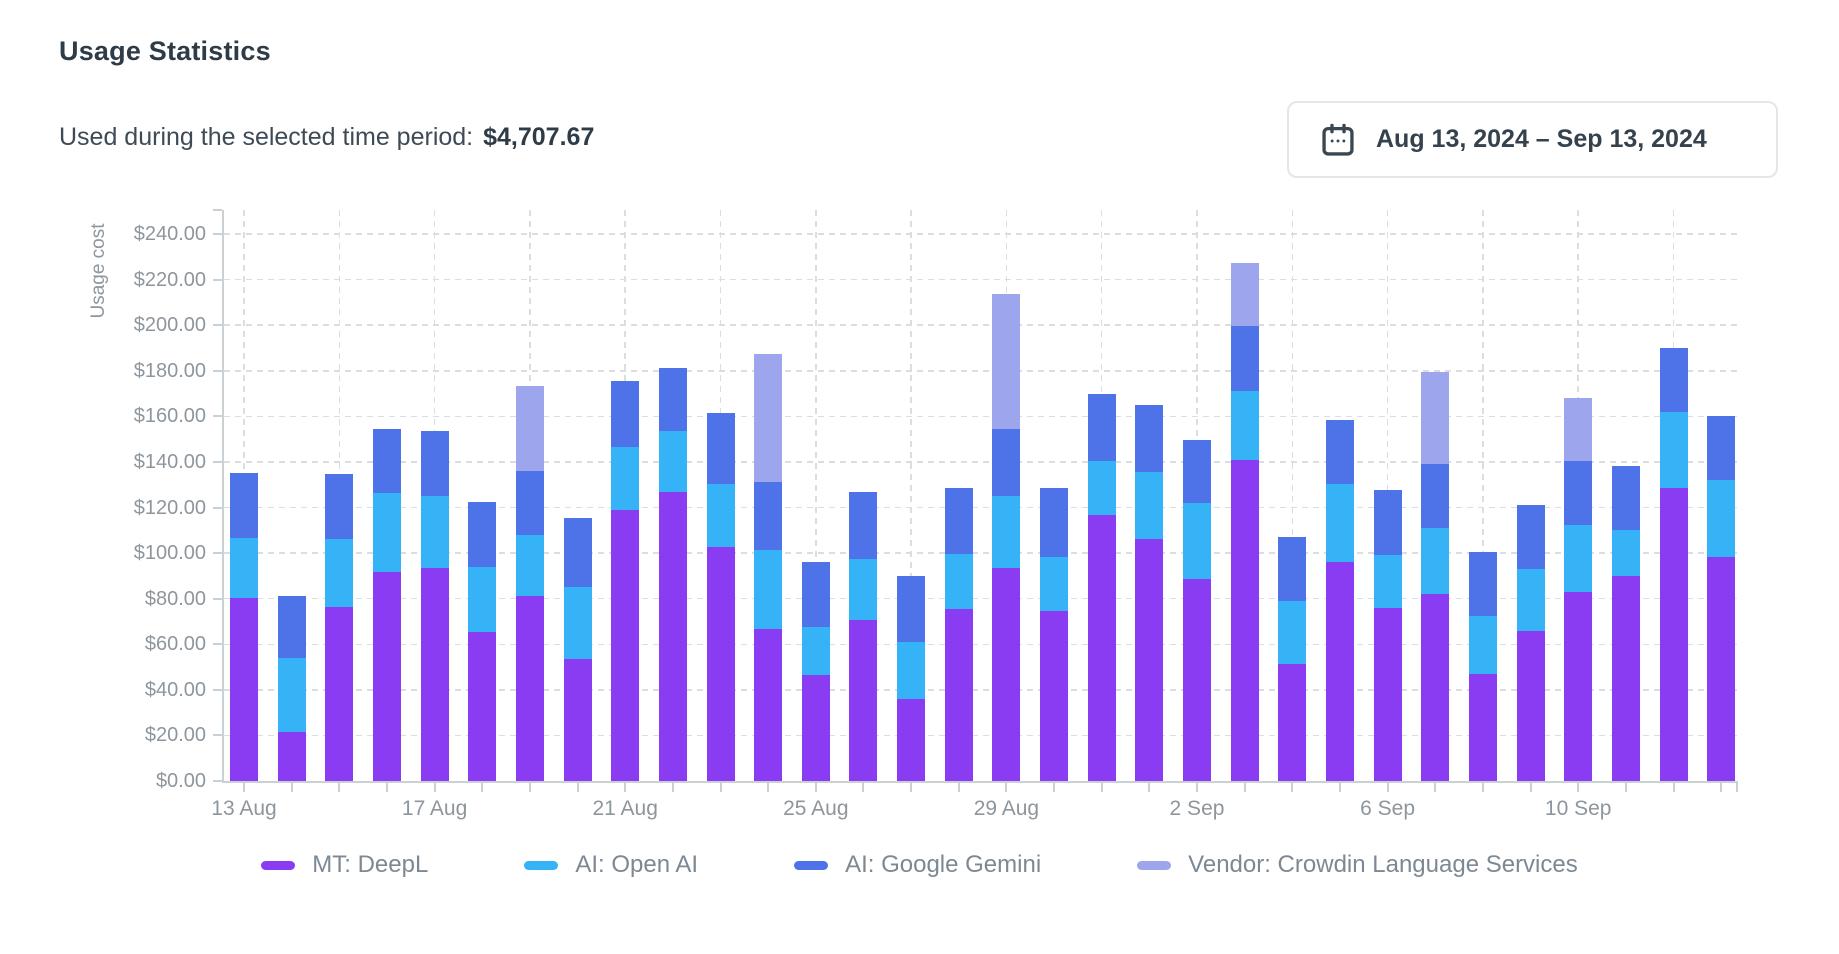 Image resolution: width=1839 pixels, height=954 pixels. What do you see at coordinates (344, 865) in the screenshot?
I see `legend-item: MT: DeepL` at bounding box center [344, 865].